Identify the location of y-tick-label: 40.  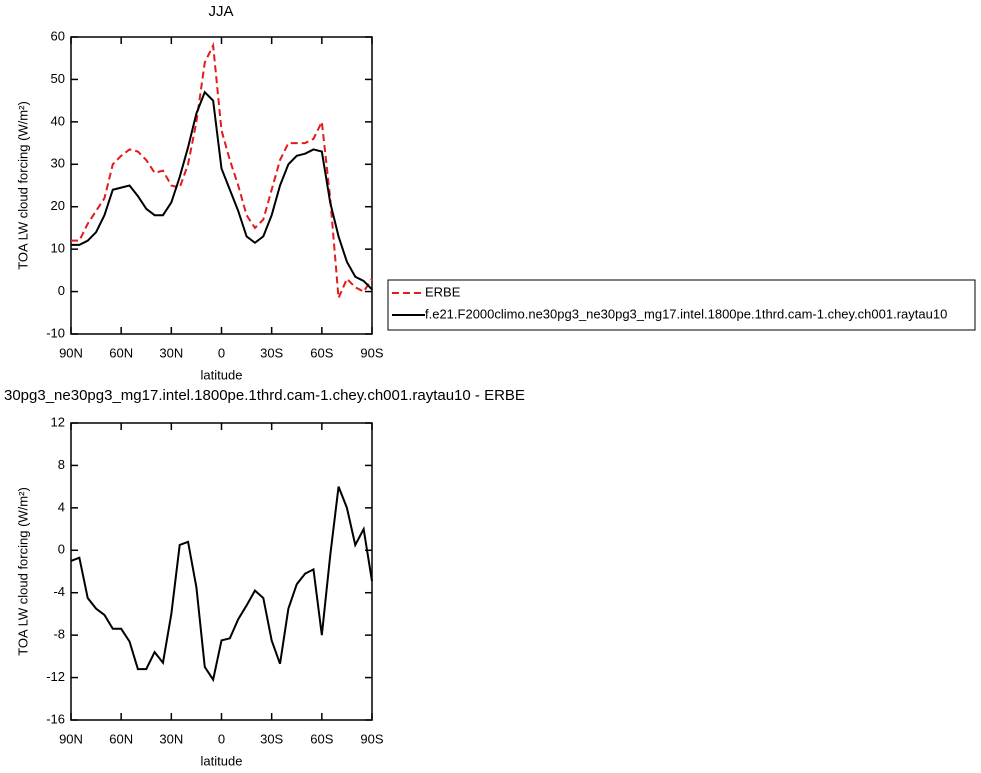
(58, 120).